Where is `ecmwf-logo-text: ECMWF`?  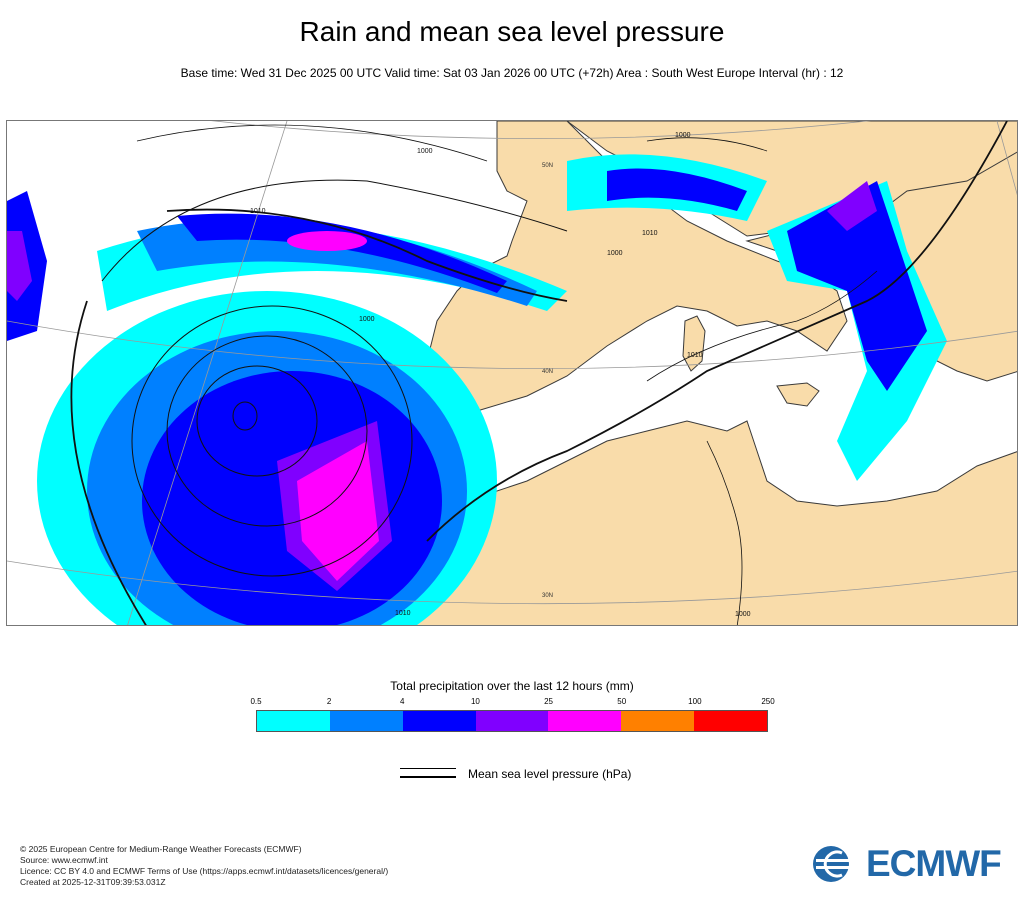
ecmwf-logo-text: ECMWF is located at coordinates (934, 863).